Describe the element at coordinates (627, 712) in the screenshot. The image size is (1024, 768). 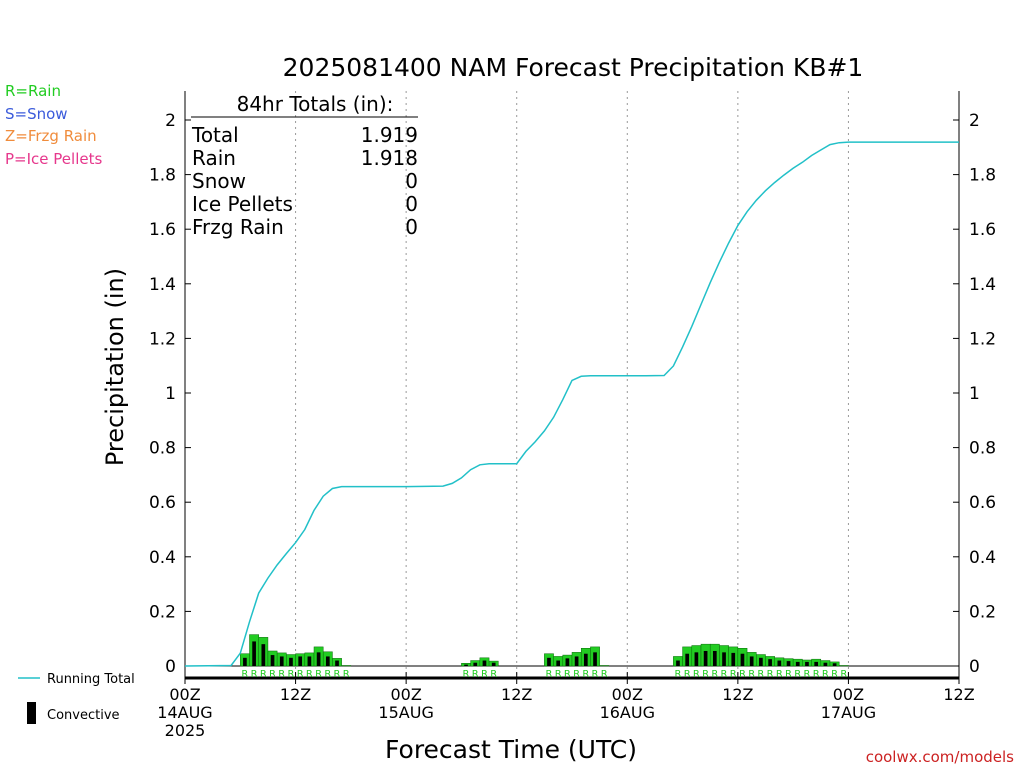
I see `x-tick-label: 16AUG` at that location.